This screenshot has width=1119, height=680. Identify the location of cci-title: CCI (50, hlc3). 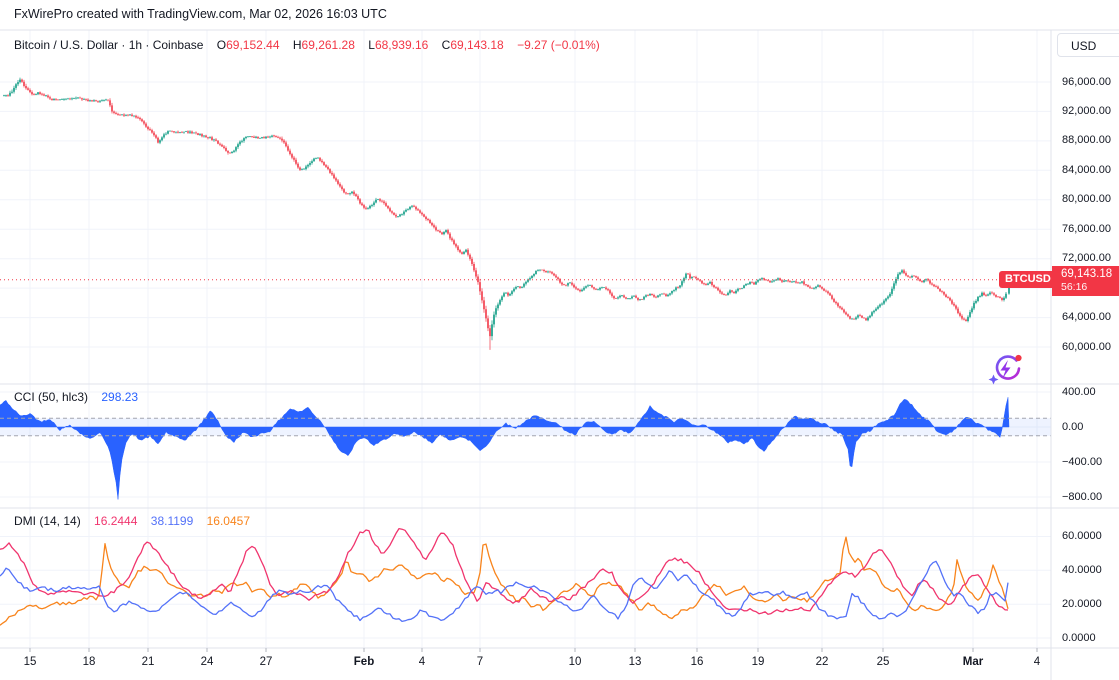
(51, 397).